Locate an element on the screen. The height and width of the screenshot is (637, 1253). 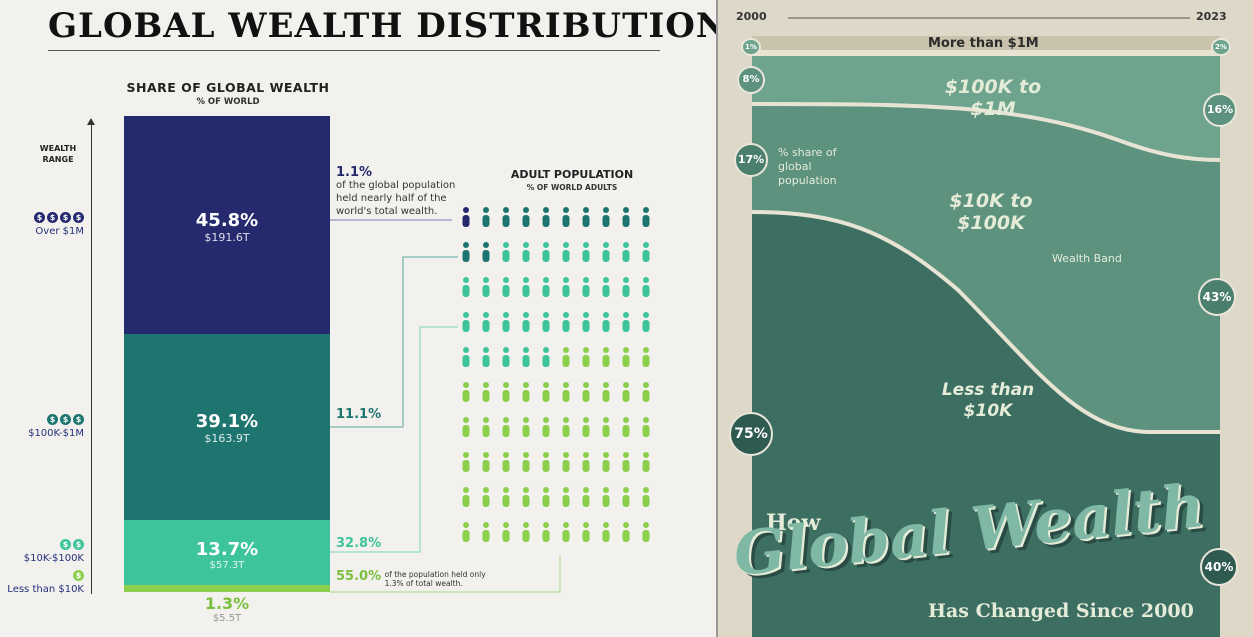
connector-less-10k is located at coordinates (445, 574).